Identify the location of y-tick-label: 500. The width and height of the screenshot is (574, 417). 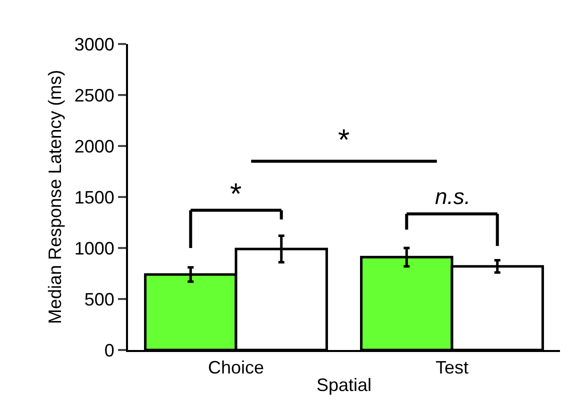
(99, 299).